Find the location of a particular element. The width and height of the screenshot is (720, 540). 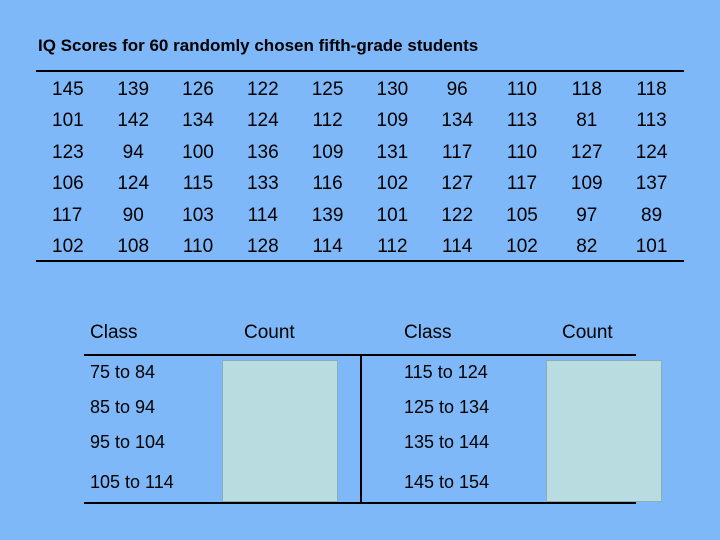

score-cell: 142 is located at coordinates (133, 121).